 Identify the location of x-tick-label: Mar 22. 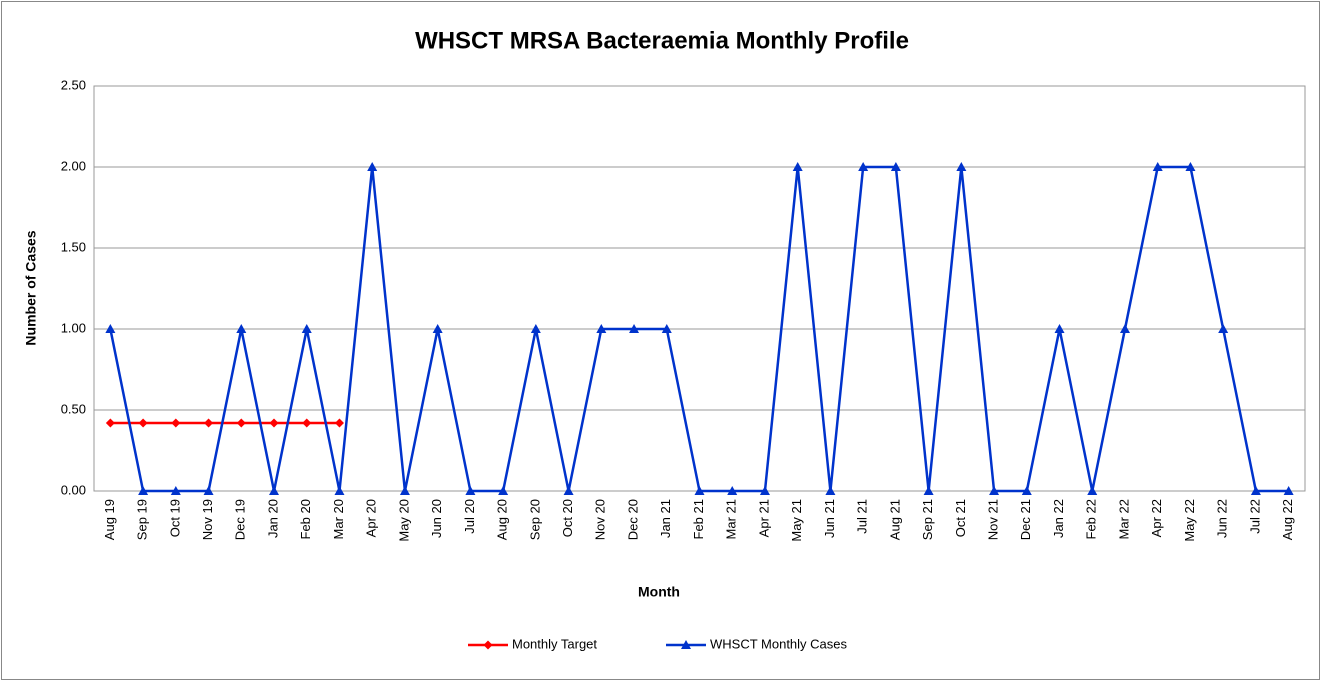
(1123, 519).